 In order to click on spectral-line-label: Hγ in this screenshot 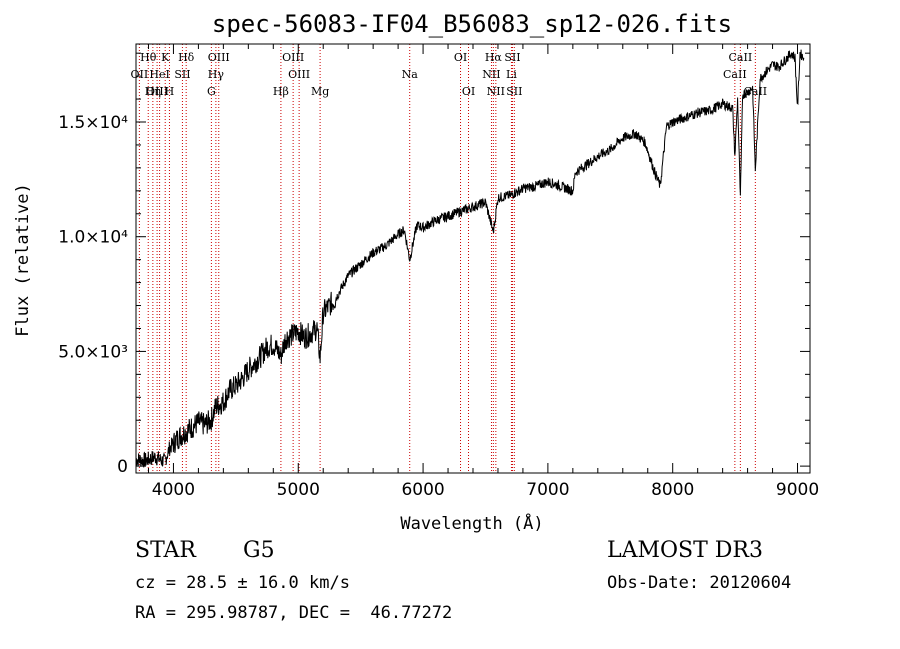, I will do `click(216, 74)`.